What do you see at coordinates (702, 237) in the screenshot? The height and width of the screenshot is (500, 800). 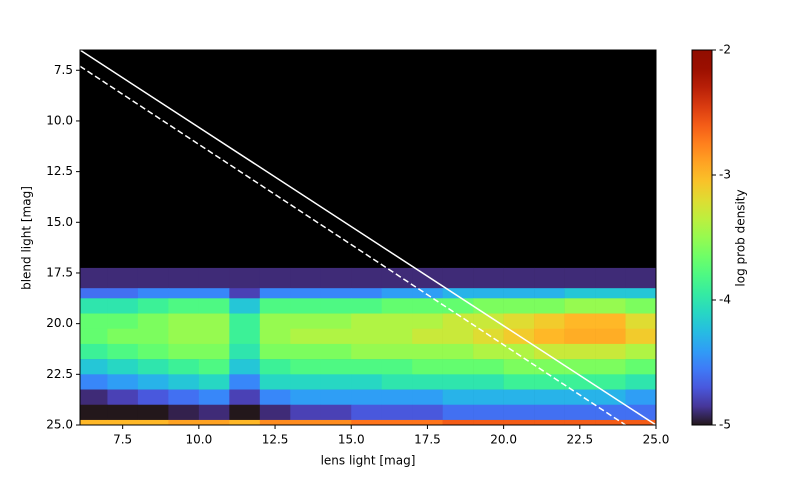 I see `colorbar` at bounding box center [702, 237].